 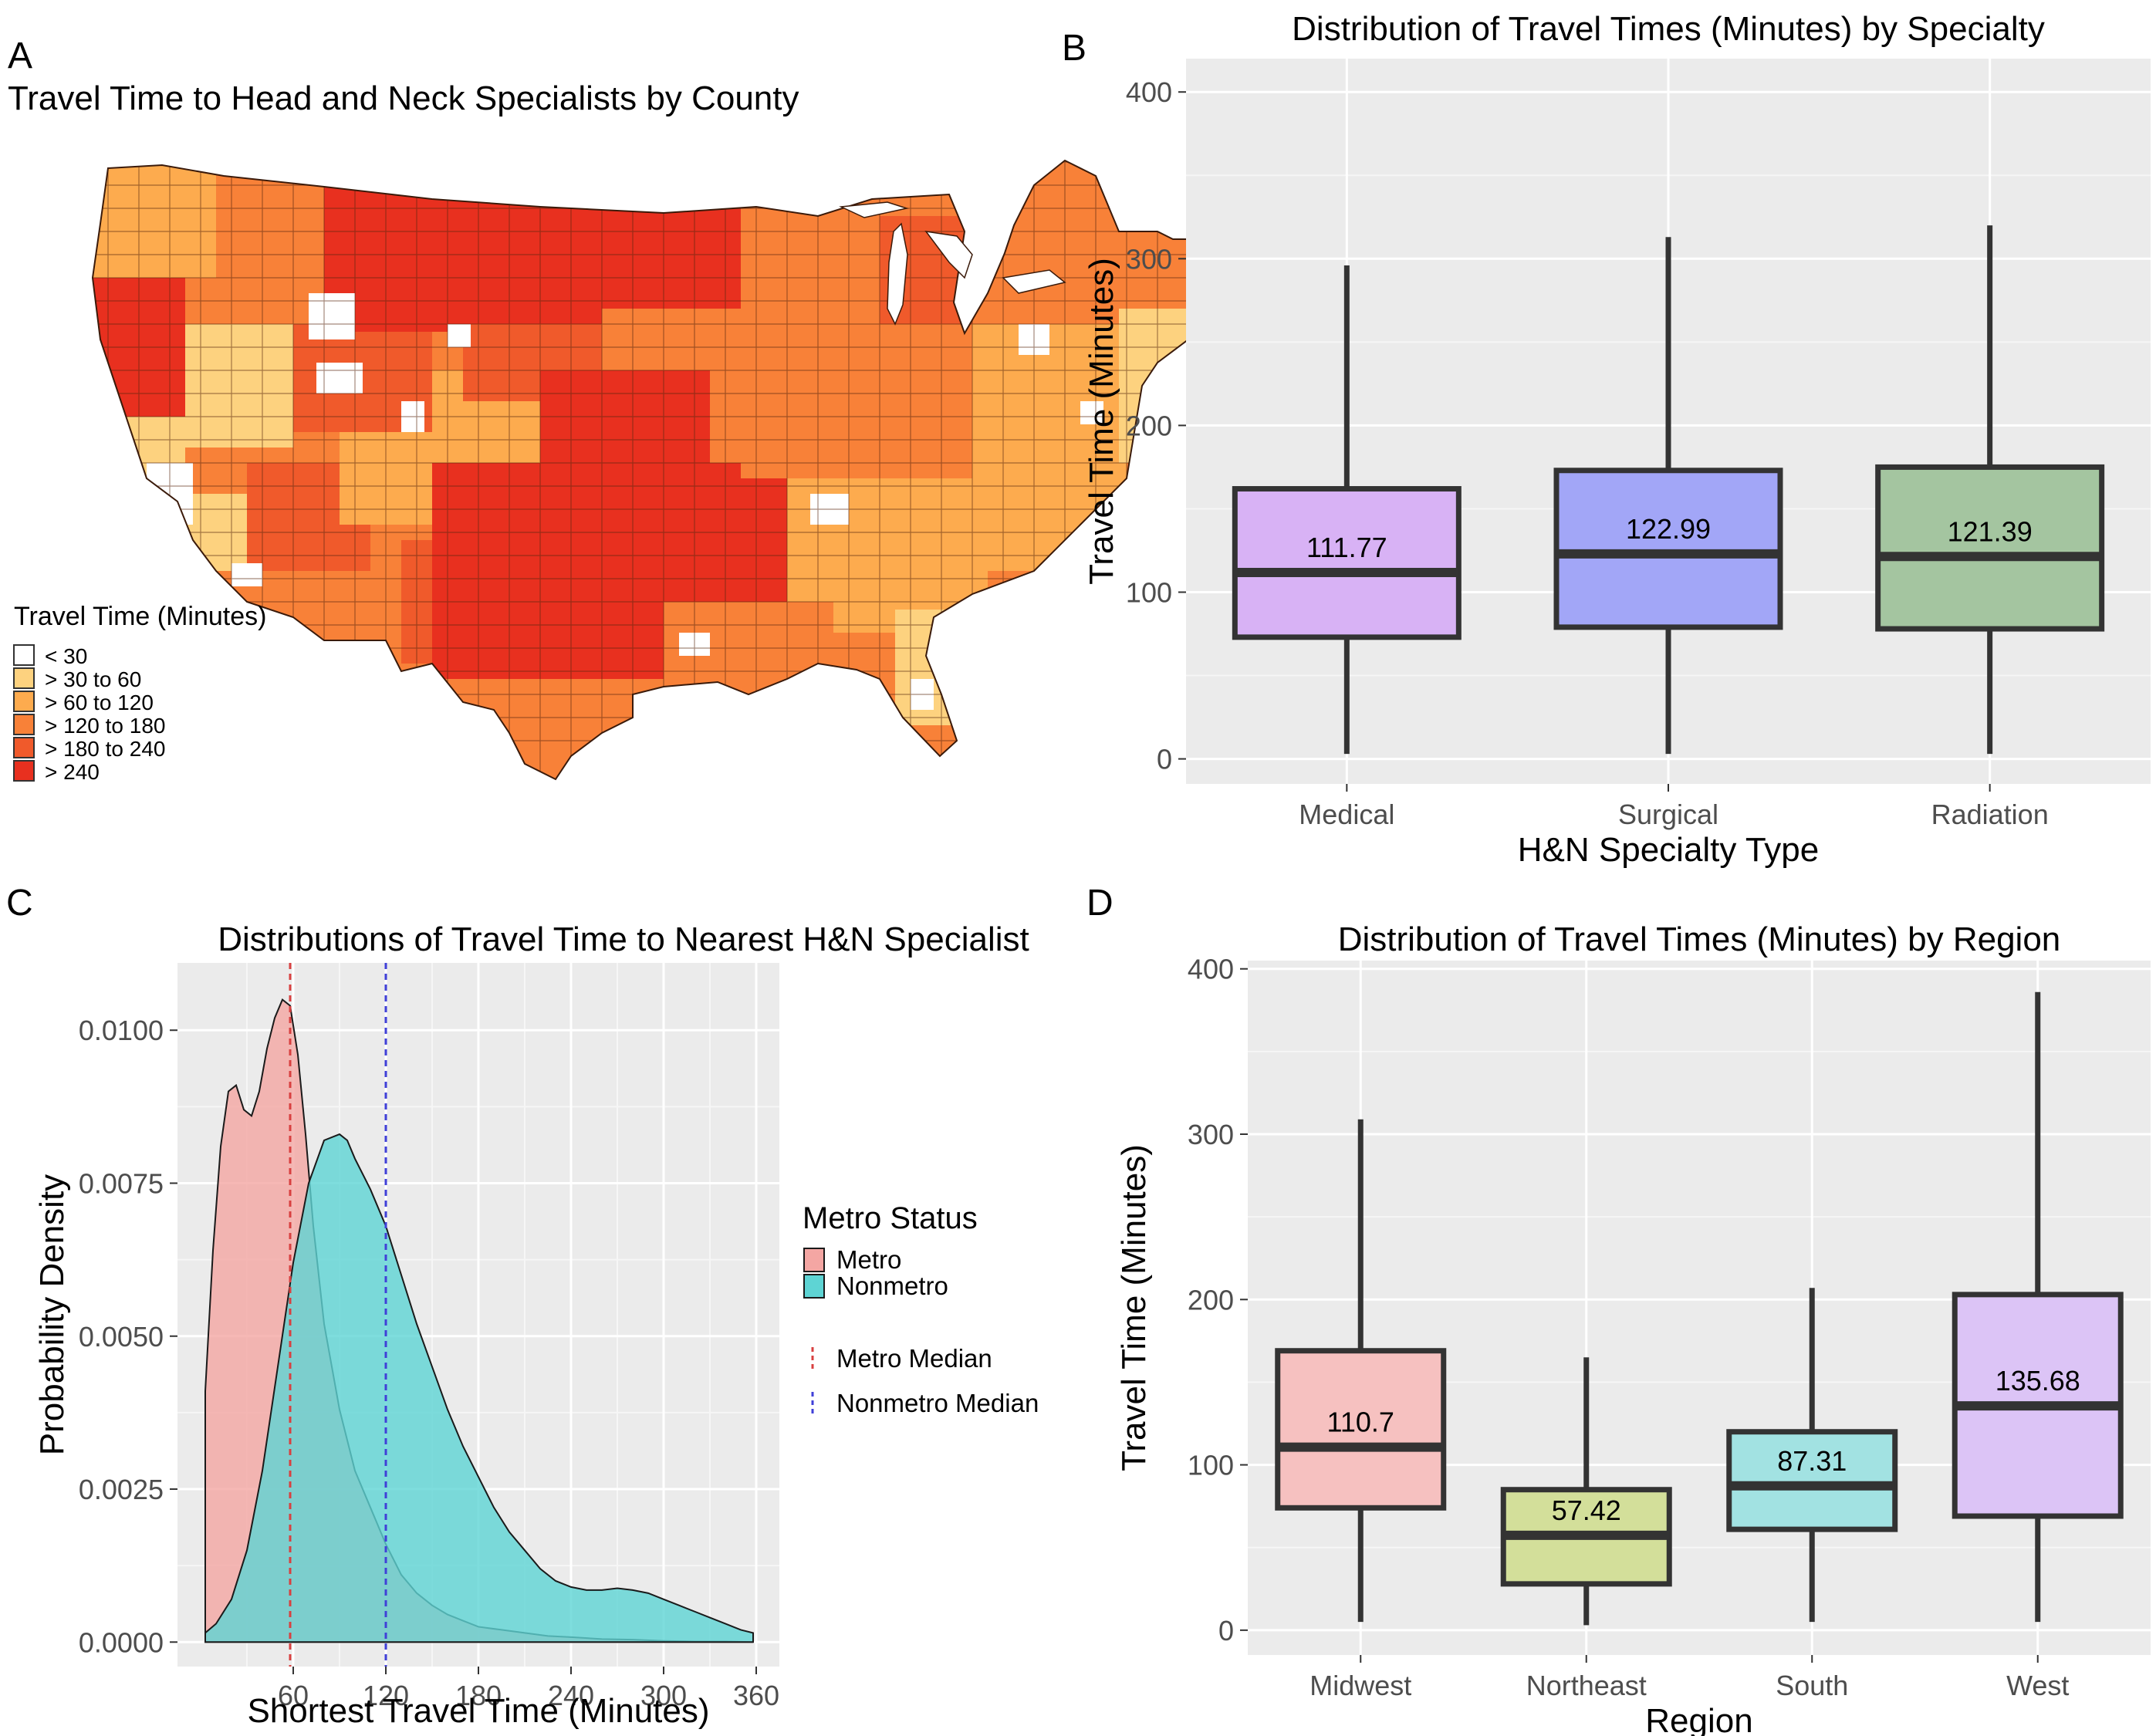 What do you see at coordinates (1990, 815) in the screenshot?
I see `x-tick-label: Radiation` at bounding box center [1990, 815].